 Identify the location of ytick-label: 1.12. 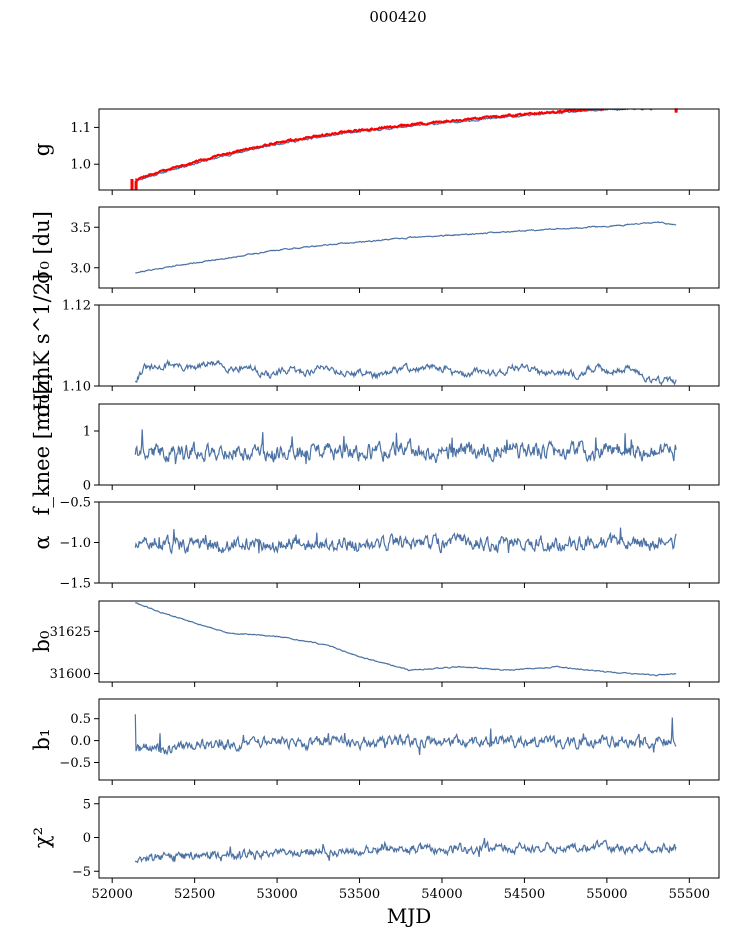
(76, 306).